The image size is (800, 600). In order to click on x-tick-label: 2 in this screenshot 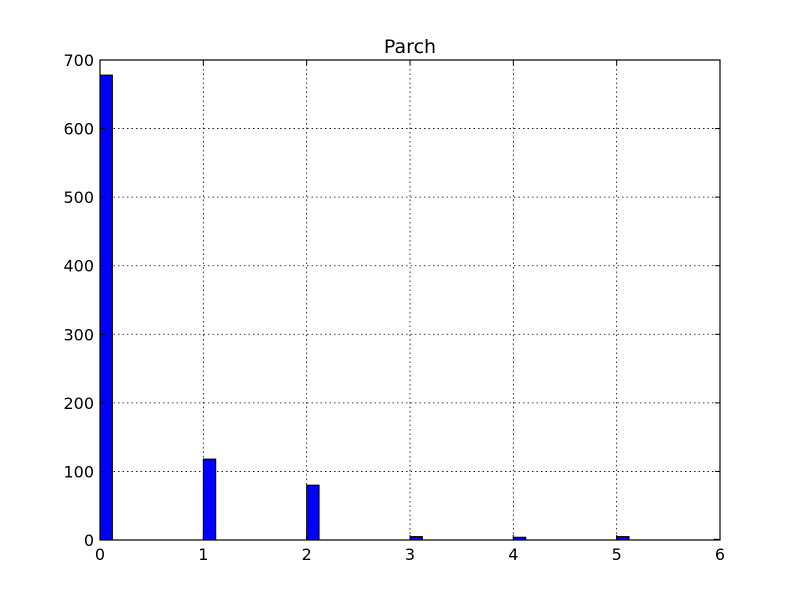, I will do `click(307, 554)`.